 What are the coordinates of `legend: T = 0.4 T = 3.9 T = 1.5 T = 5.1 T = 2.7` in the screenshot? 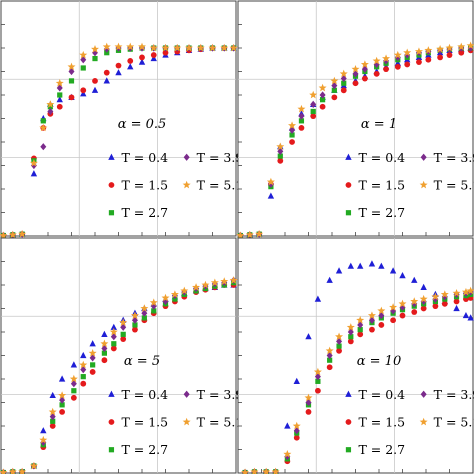 It's located at (175, 422).